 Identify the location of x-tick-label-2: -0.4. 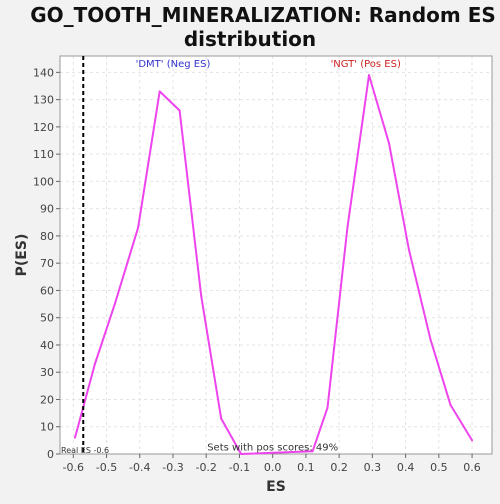
(139, 467).